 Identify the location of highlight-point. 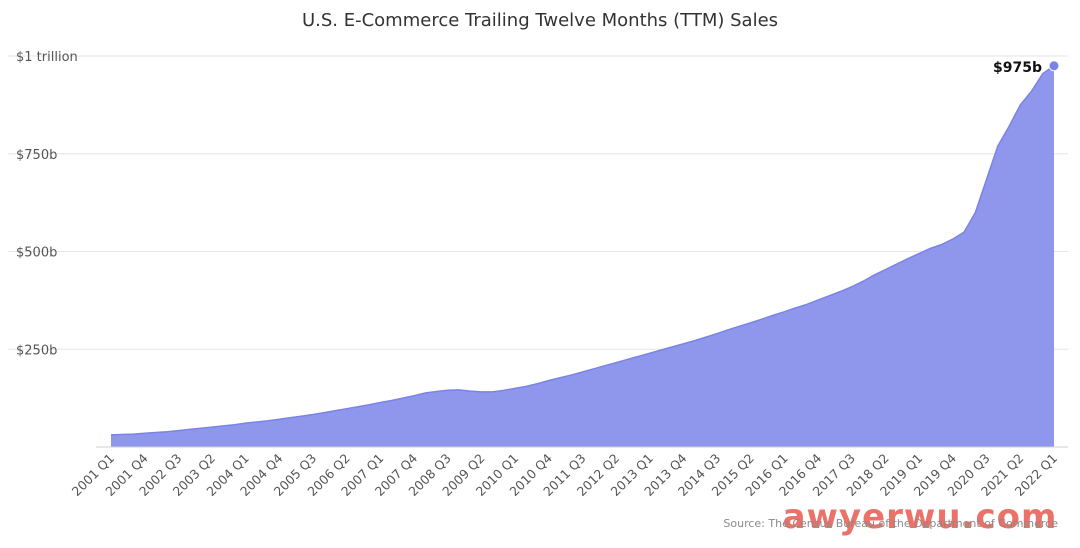
(1054, 66).